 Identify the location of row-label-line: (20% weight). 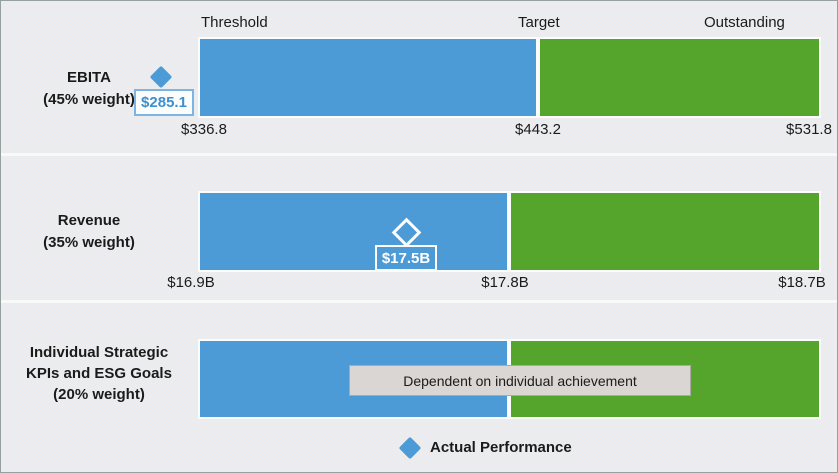
(99, 394).